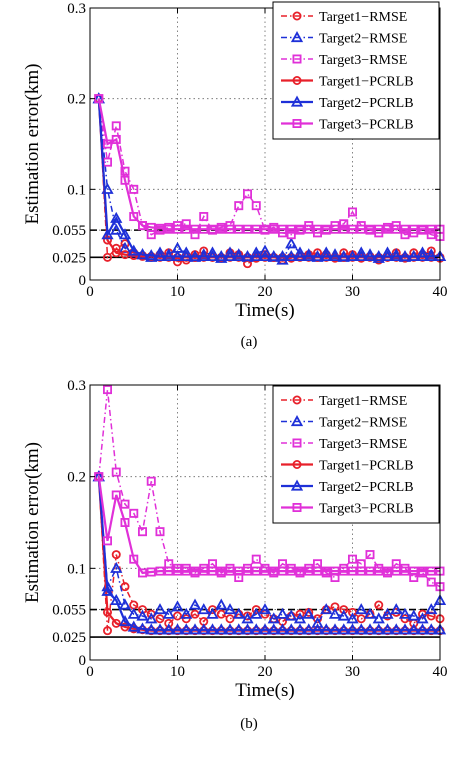 The image size is (474, 763). What do you see at coordinates (268, 553) in the screenshot?
I see `series-line` at bounding box center [268, 553].